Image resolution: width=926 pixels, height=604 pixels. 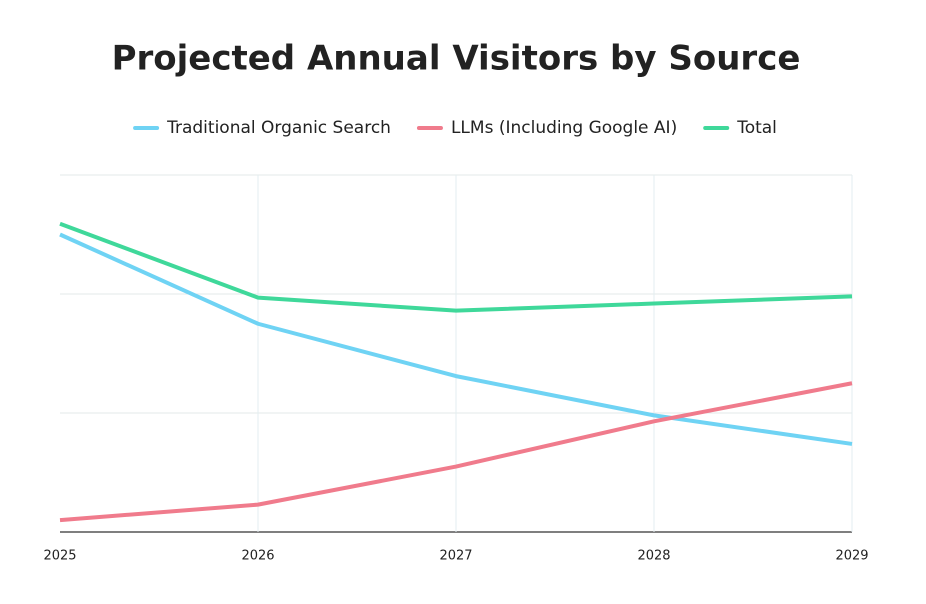 What do you see at coordinates (851, 556) in the screenshot?
I see `x-tick-label: 2029` at bounding box center [851, 556].